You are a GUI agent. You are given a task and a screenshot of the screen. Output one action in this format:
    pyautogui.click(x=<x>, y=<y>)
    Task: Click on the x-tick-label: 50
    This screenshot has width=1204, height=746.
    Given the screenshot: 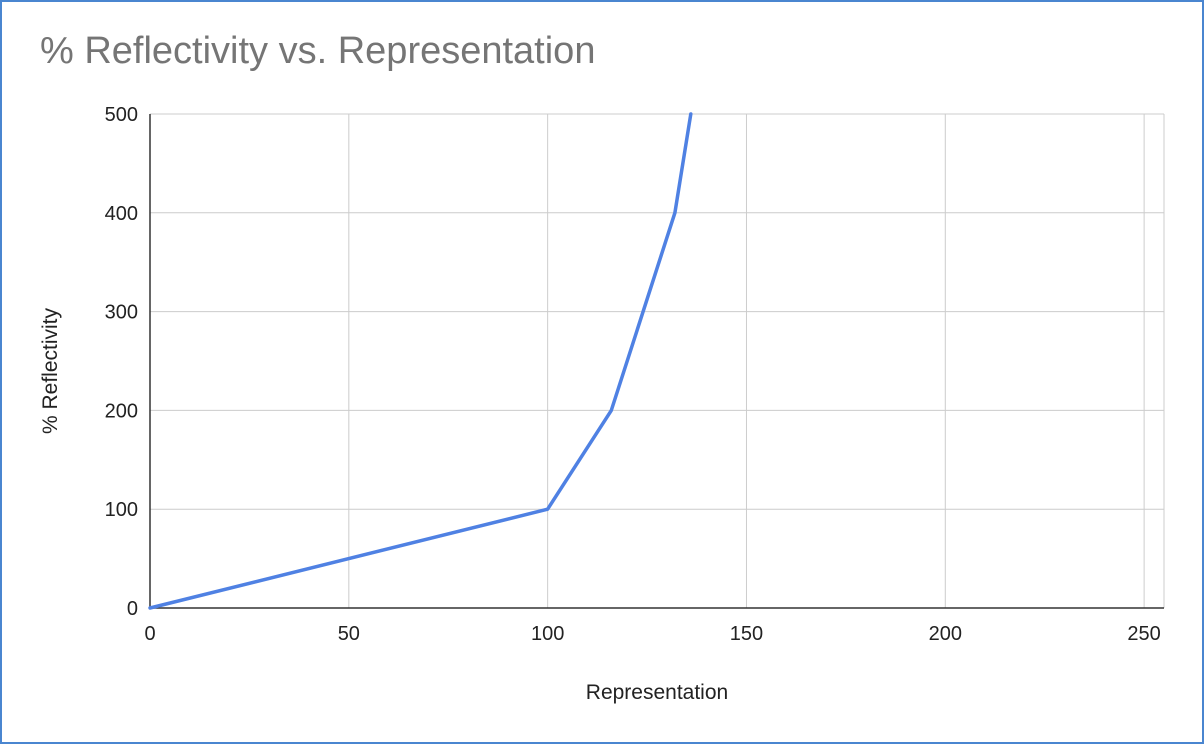 What is the action you would take?
    pyautogui.click(x=349, y=634)
    